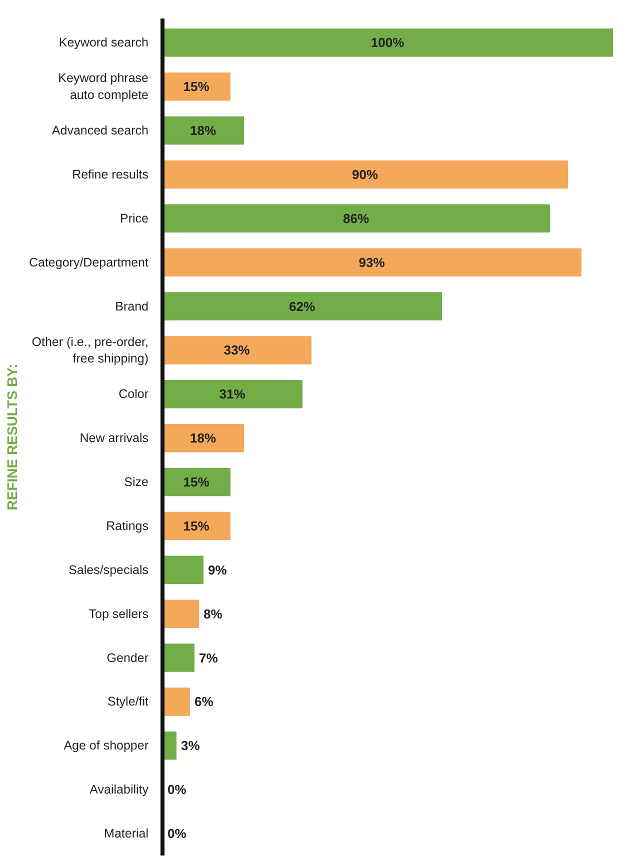 The height and width of the screenshot is (859, 629). I want to click on y-tick-label: Color, so click(133, 394).